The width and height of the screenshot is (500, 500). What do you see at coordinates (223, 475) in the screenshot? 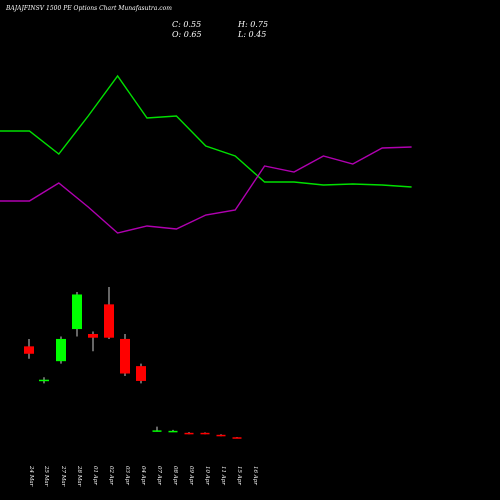
I see `x-tick-label: 11 Apr` at bounding box center [223, 475].